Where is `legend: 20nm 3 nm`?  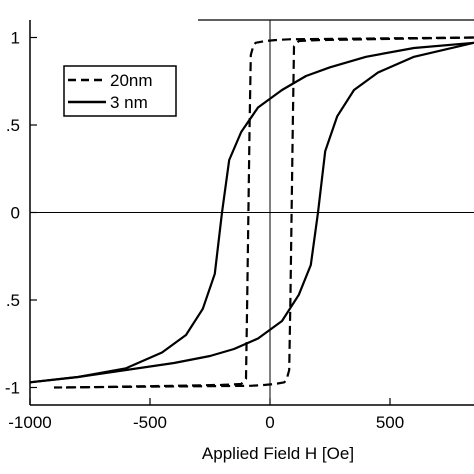
legend: 20nm 3 nm is located at coordinates (120, 91).